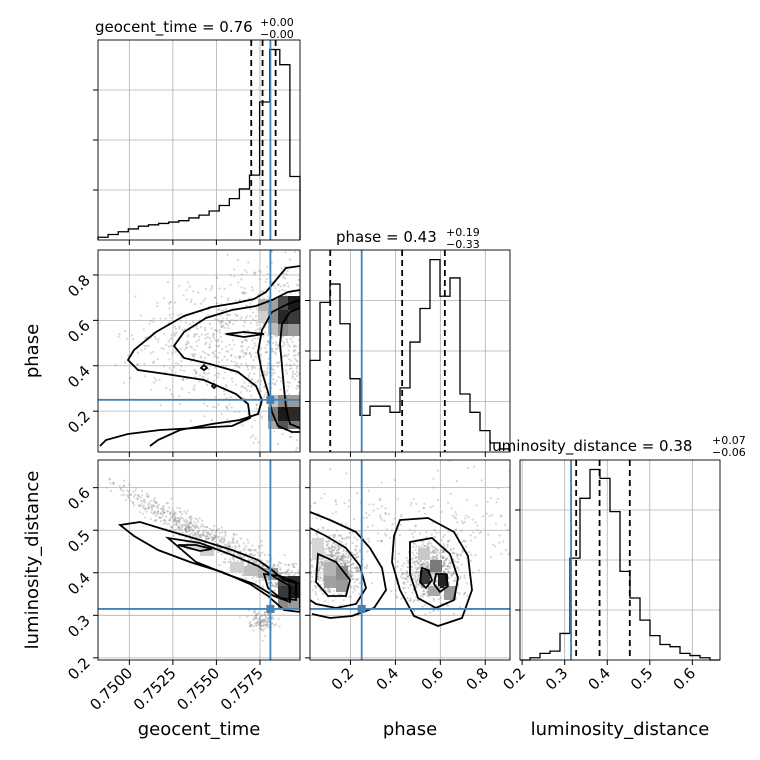 The image size is (760, 760). Describe the element at coordinates (202, 559) in the screenshot. I see `sample-points` at that location.